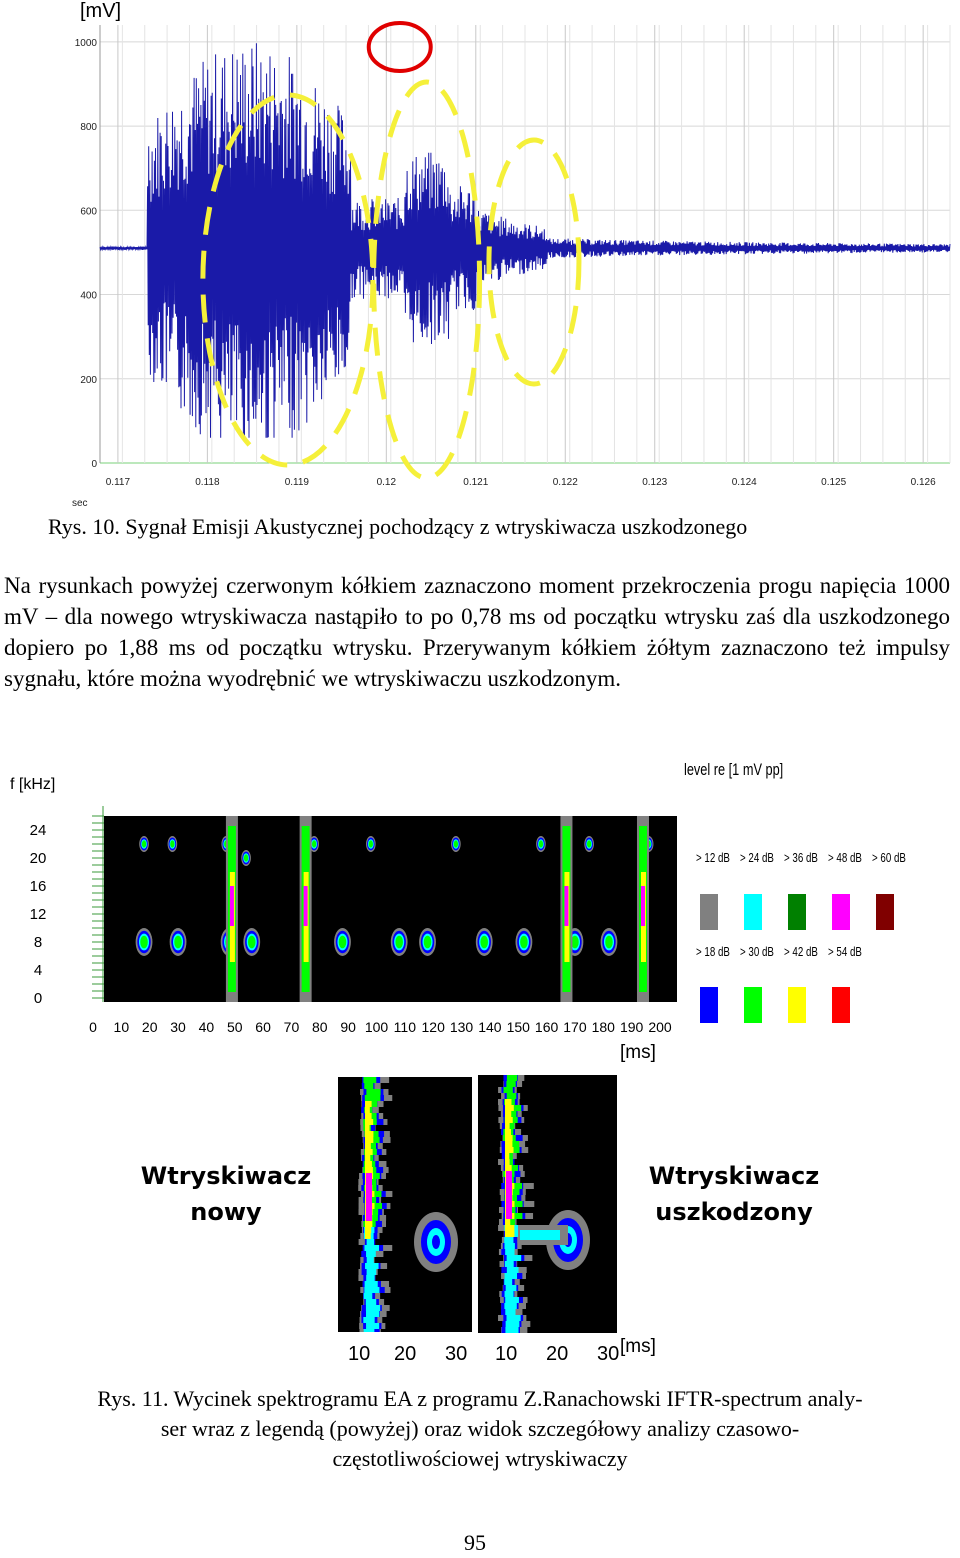  What do you see at coordinates (405, 1027) in the screenshot?
I see `spec-x-tick-label: 110` at bounding box center [405, 1027].